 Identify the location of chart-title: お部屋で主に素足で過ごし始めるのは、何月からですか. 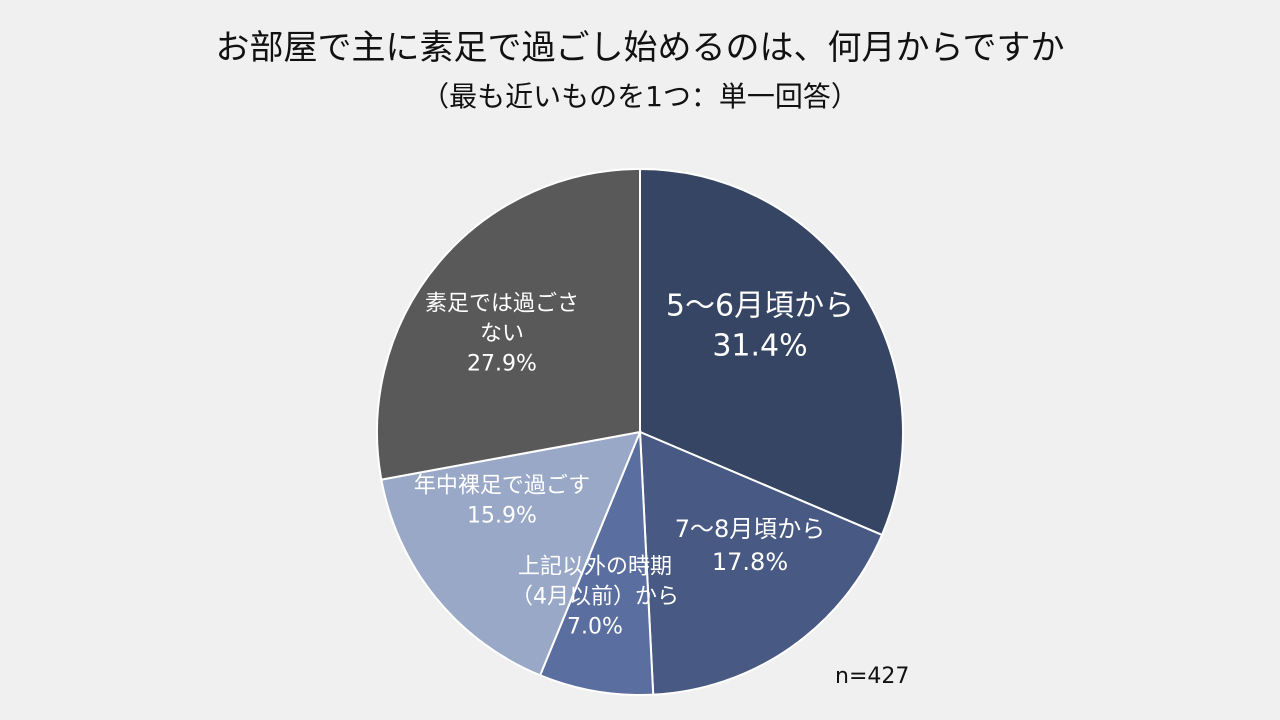
(640, 48).